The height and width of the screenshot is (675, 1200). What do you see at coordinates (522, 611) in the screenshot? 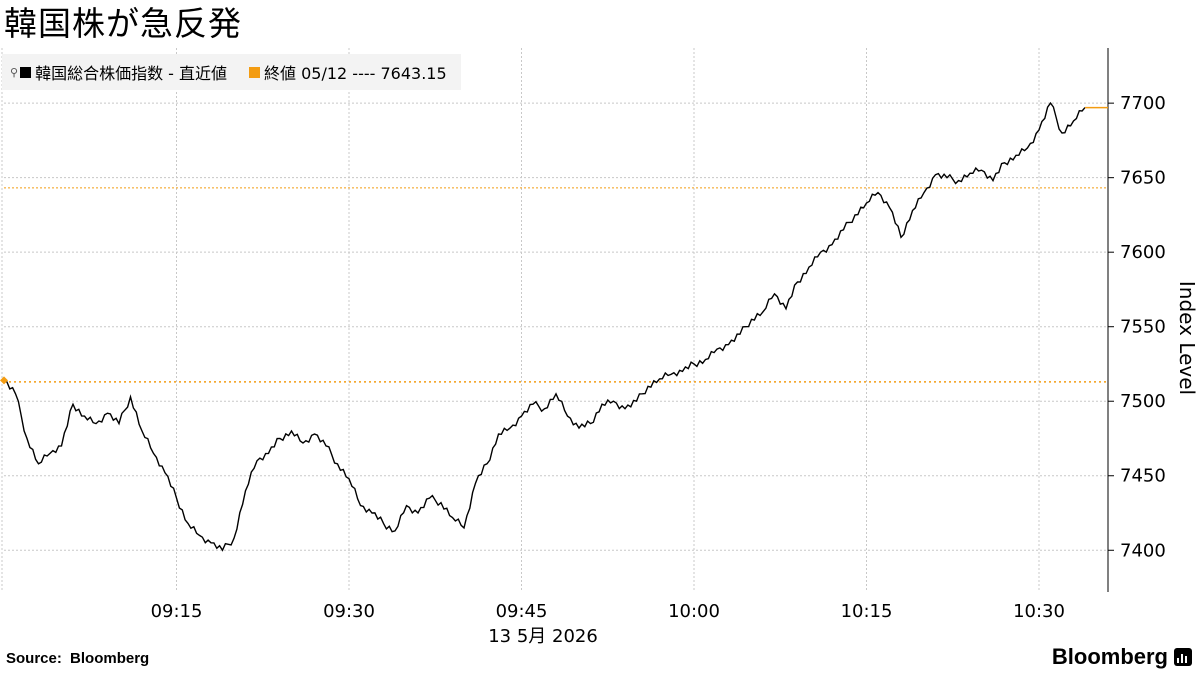
I see `x-tick-label: 09:45` at bounding box center [522, 611].